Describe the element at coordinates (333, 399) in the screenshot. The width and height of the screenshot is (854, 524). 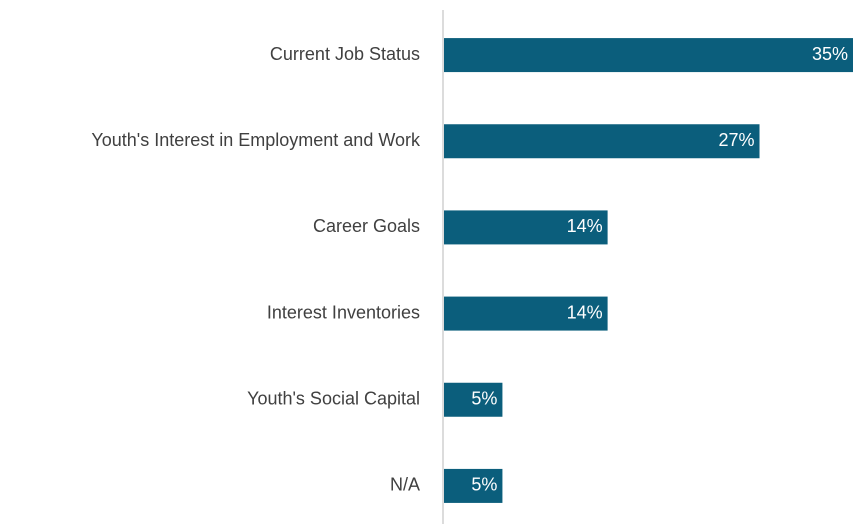
I see `category-label: Youth's Social Capital` at that location.